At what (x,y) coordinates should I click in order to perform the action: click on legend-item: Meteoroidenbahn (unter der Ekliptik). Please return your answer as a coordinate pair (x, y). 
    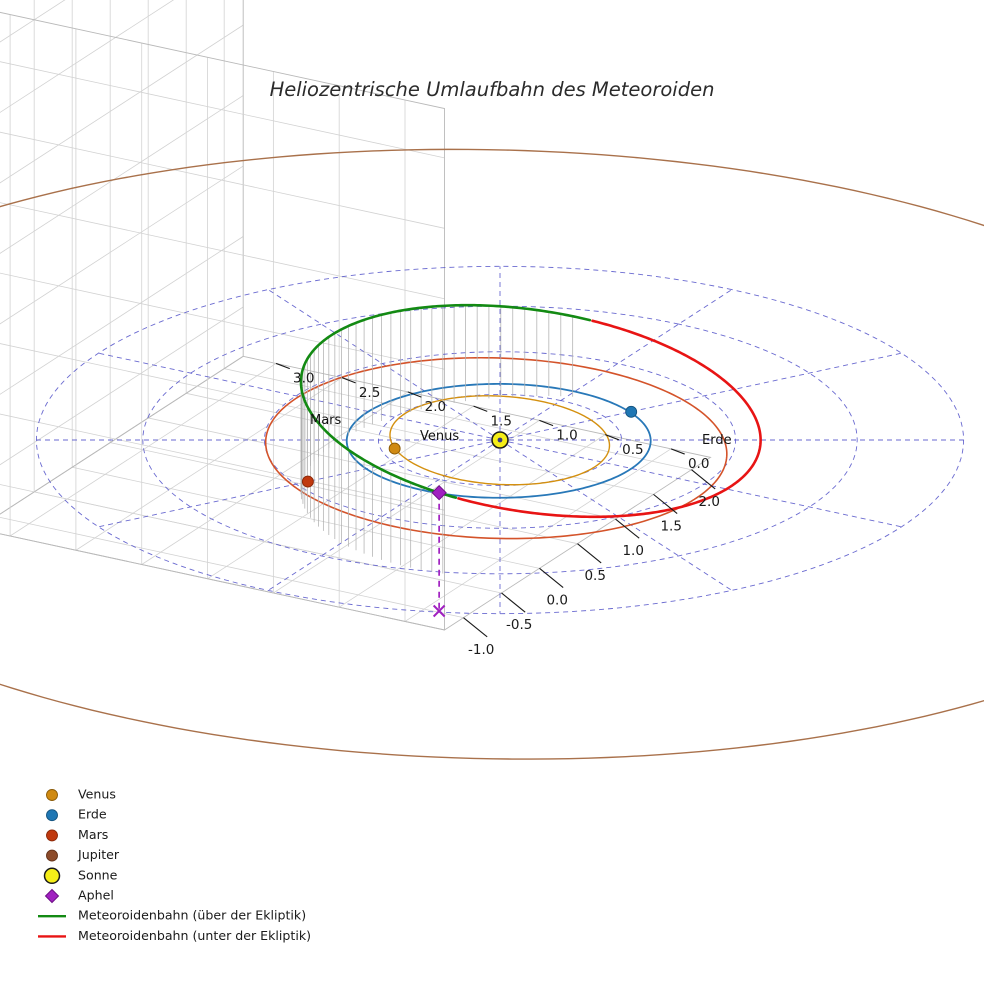
    Looking at the image, I should click on (174, 935).